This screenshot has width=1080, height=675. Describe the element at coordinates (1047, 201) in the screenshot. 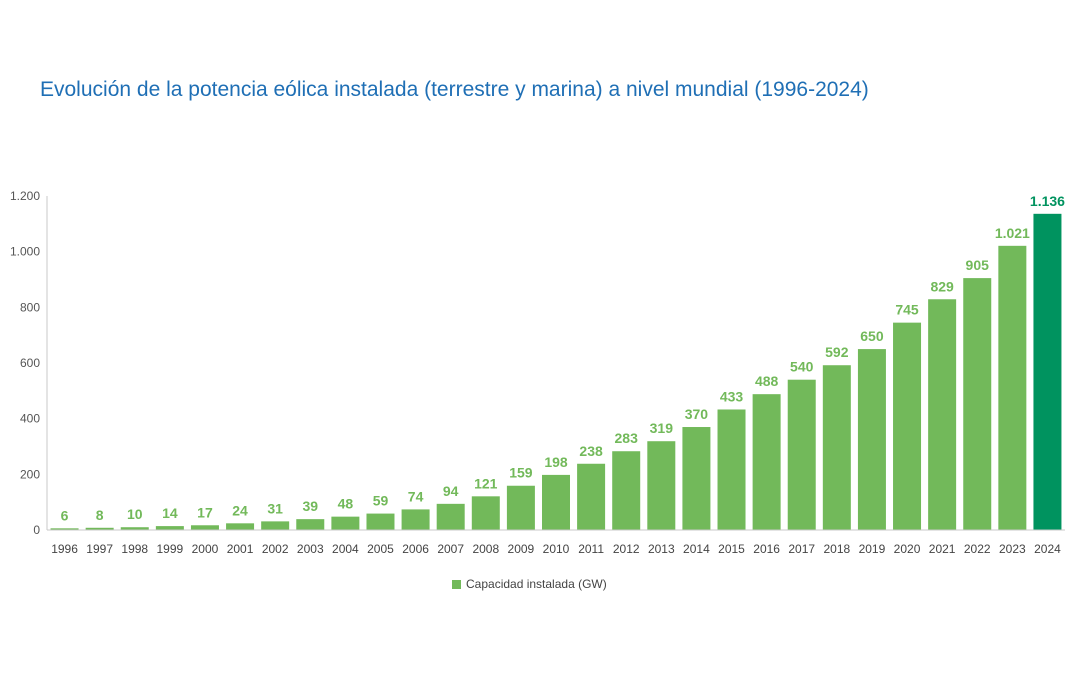

I see `bar-value-label: 1.136` at that location.